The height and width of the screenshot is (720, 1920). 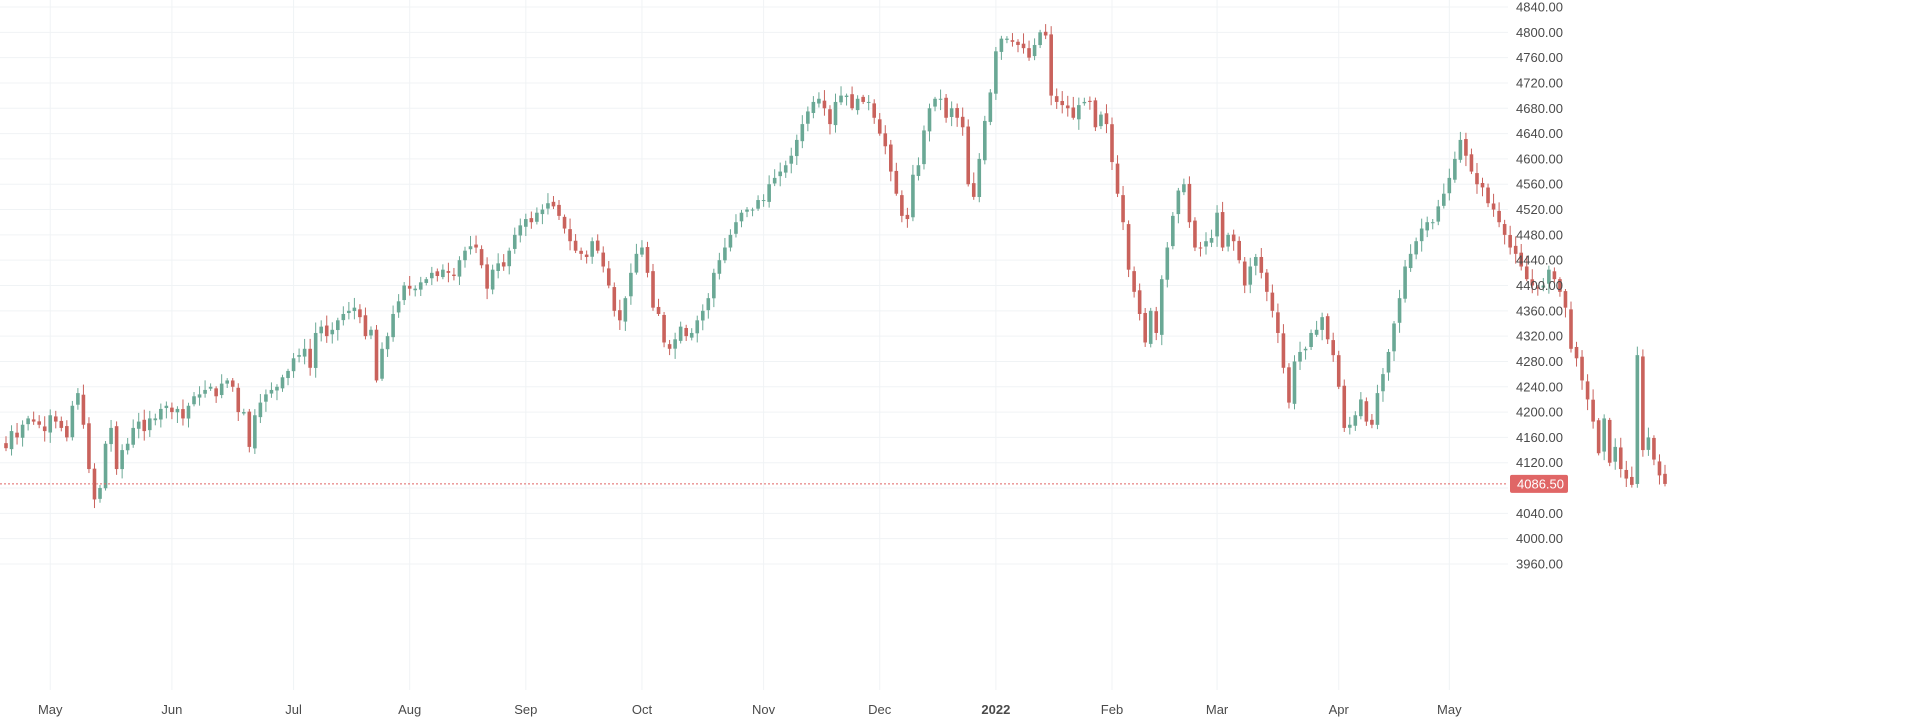 What do you see at coordinates (1539, 158) in the screenshot?
I see `y-tick-label: 4600.00` at bounding box center [1539, 158].